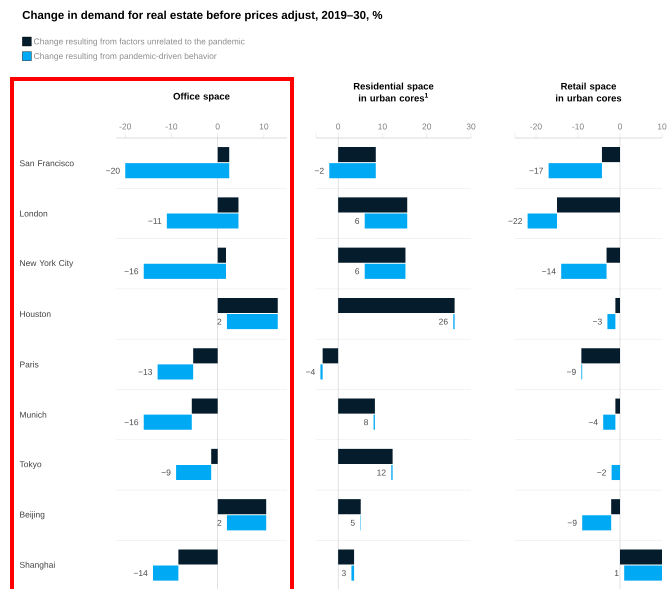  I want to click on legend-label: Change resulting from pandemic-driven behavior, so click(125, 56).